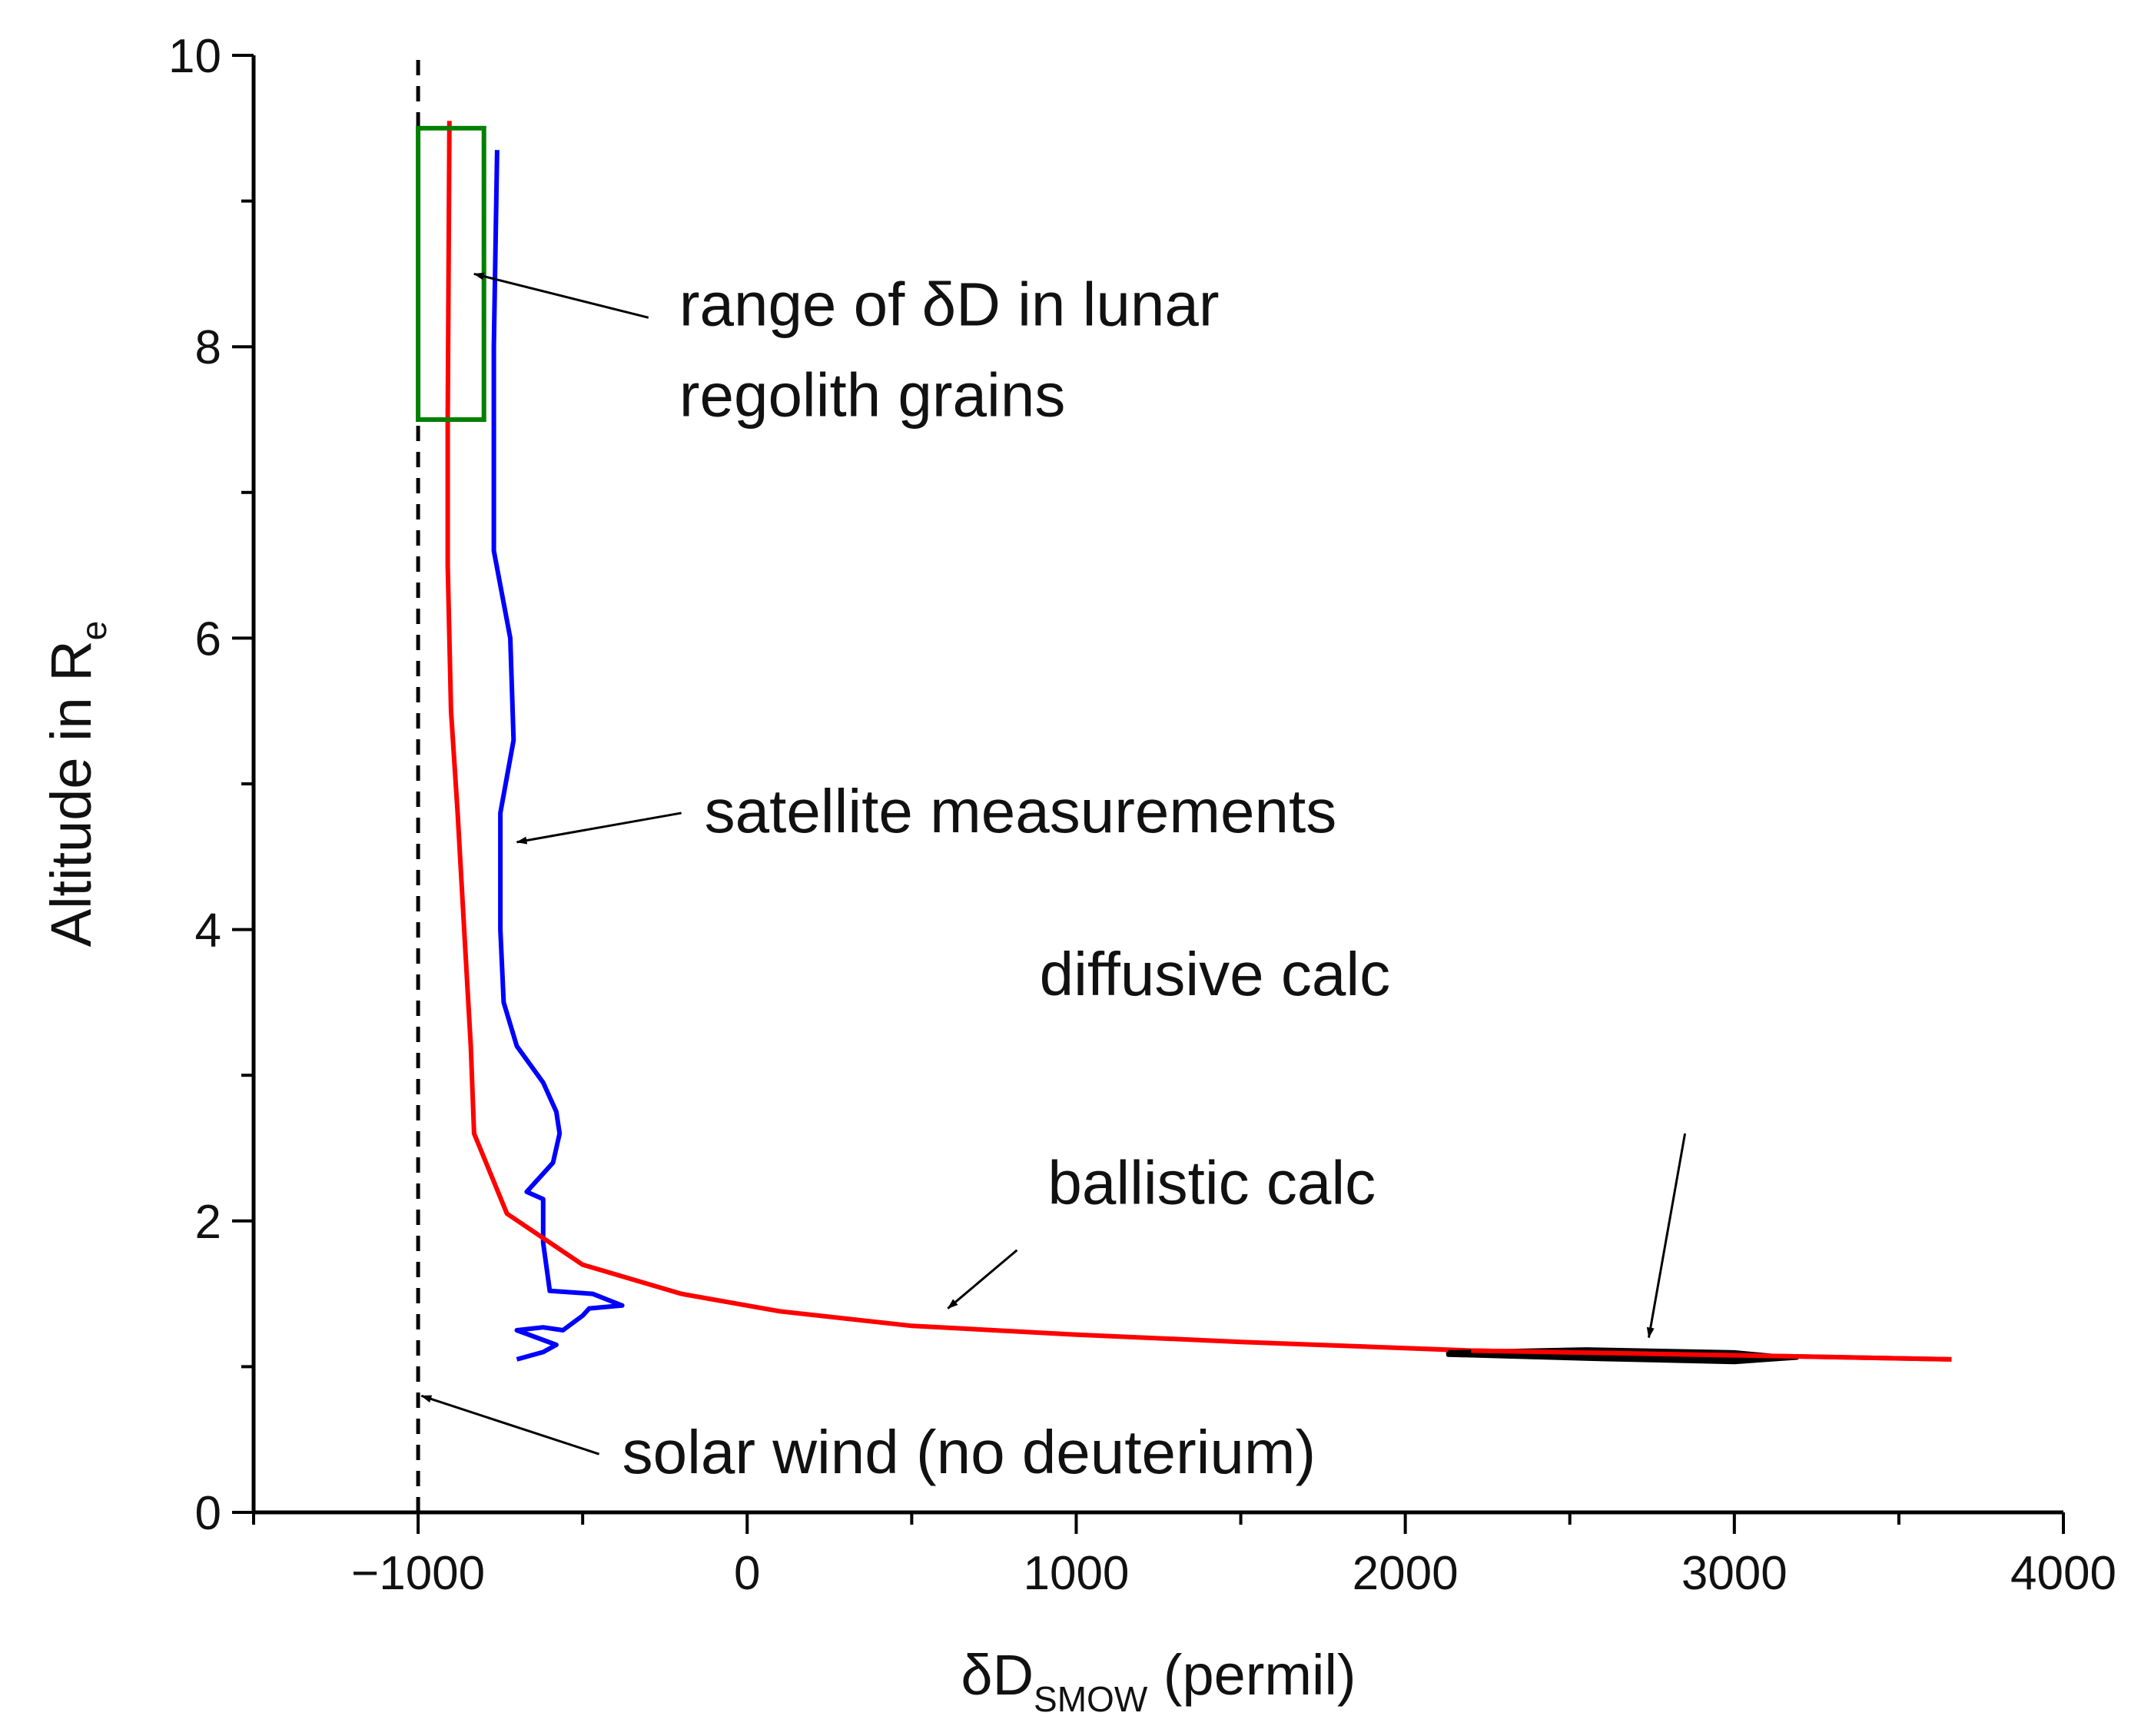  I want to click on x-axis-title: δDSMOW (permil), so click(1158, 1681).